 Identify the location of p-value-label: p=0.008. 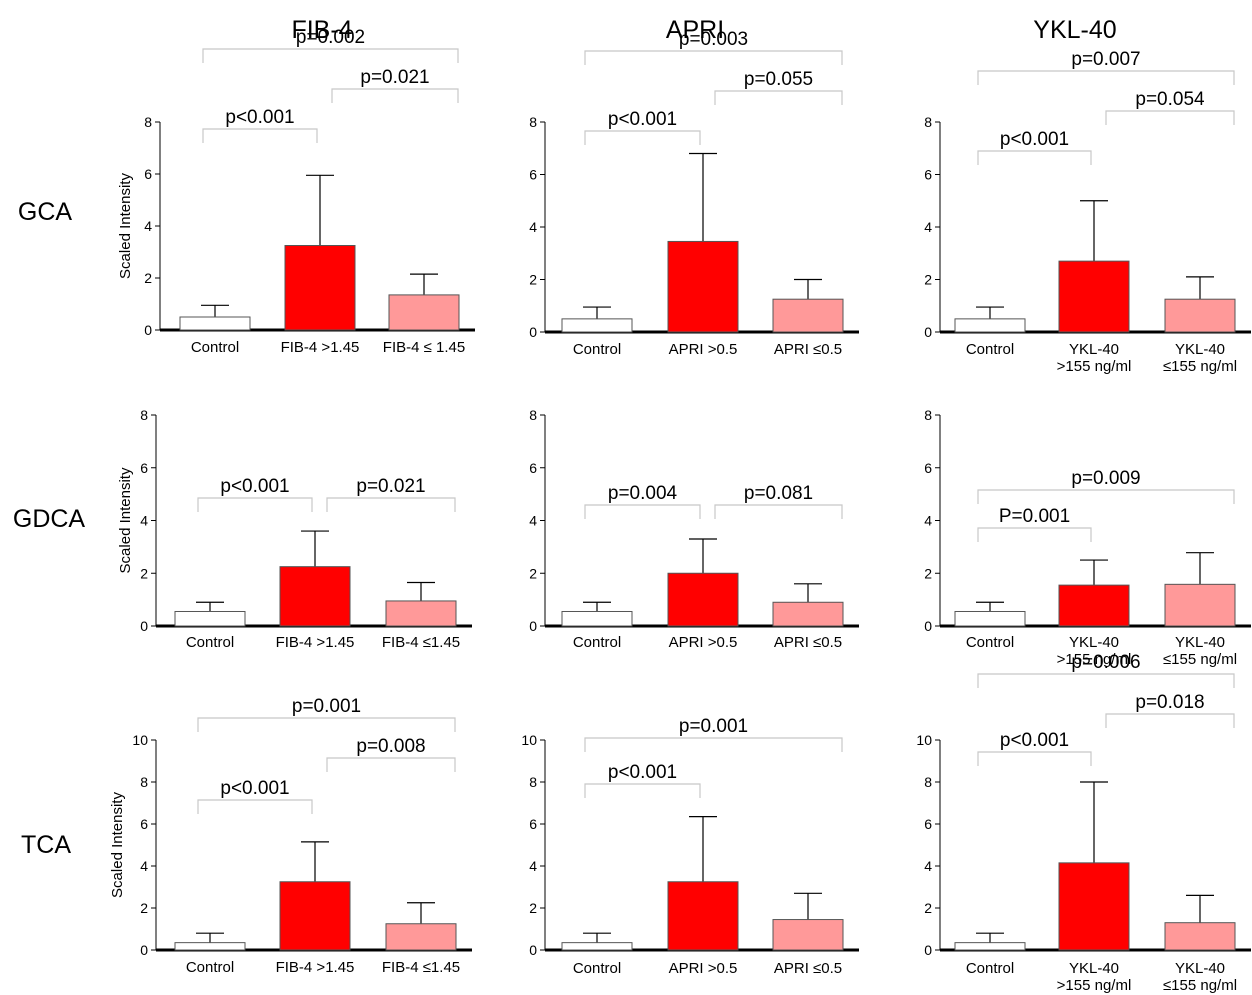
(390, 746).